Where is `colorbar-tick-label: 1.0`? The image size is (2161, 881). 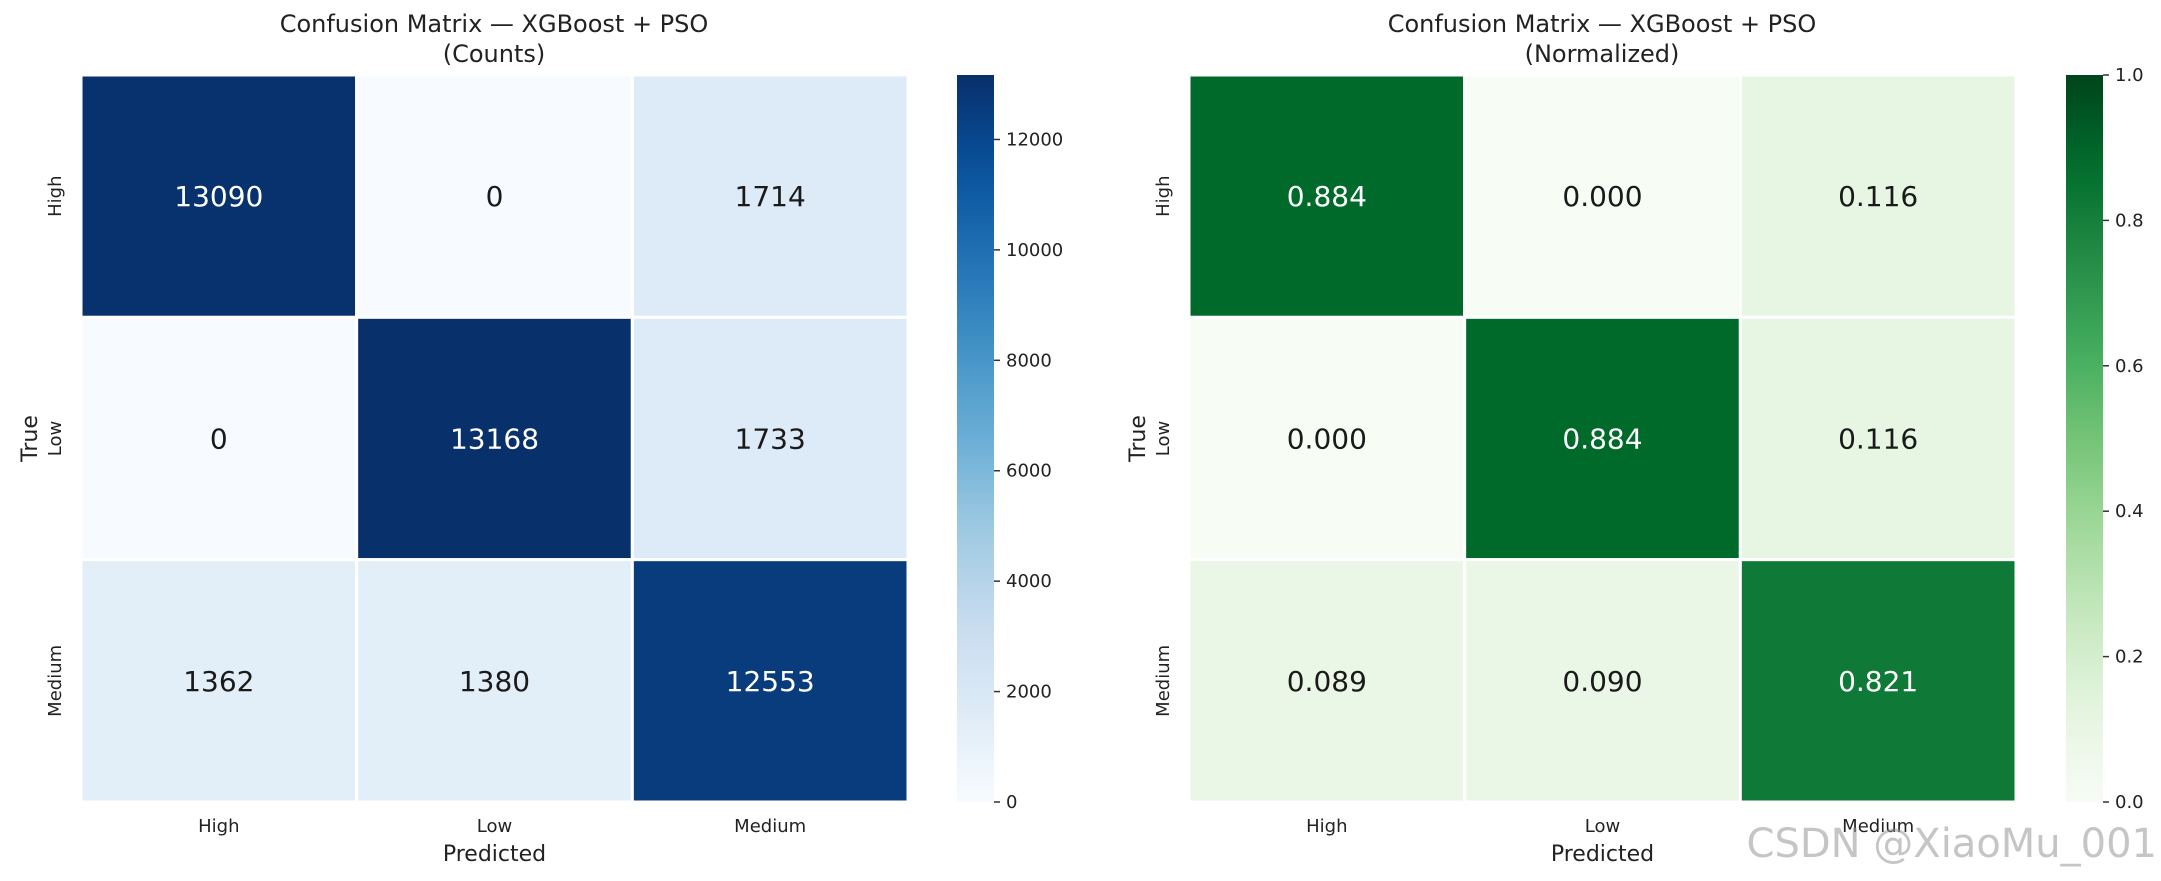 colorbar-tick-label: 1.0 is located at coordinates (2129, 75).